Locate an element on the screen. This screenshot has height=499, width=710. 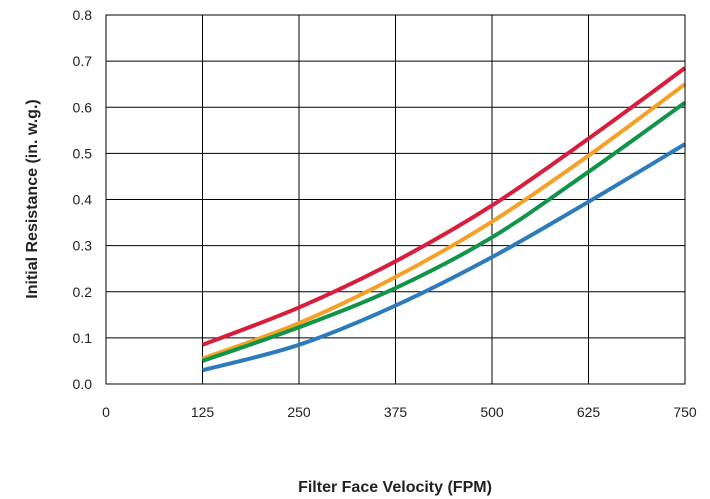
y-tick-label: 0.2 is located at coordinates (83, 292).